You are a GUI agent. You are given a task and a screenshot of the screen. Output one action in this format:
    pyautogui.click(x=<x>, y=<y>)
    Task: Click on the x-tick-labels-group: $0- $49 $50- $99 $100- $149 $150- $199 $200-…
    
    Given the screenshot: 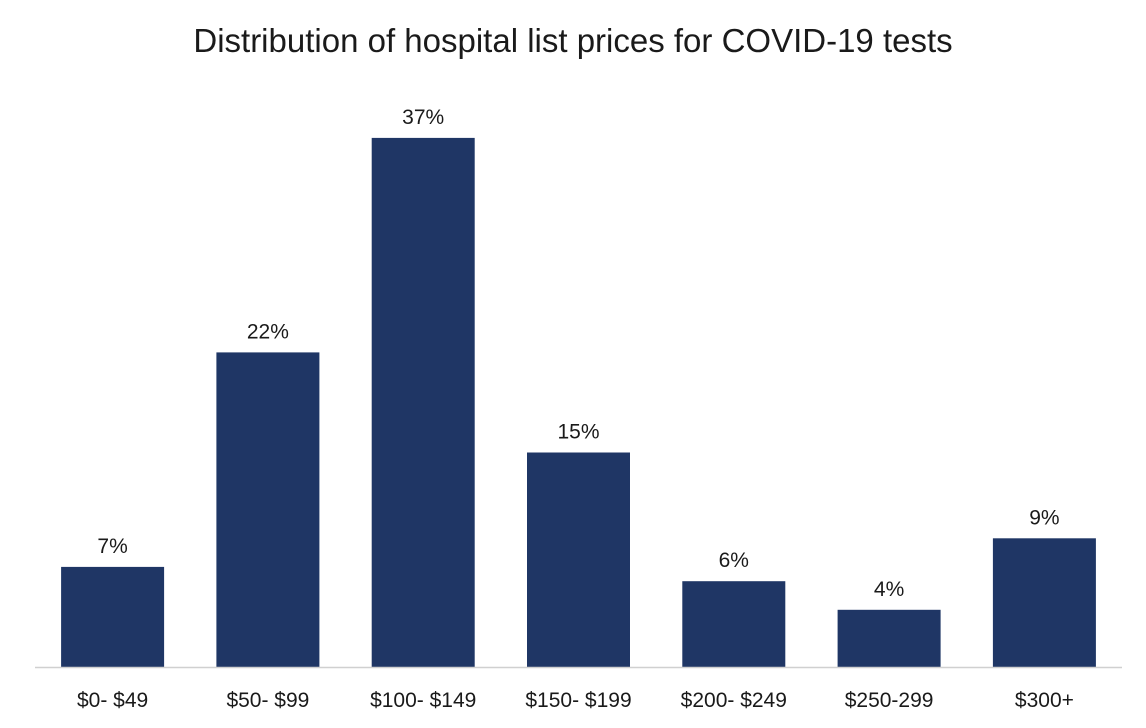 What is the action you would take?
    pyautogui.click(x=575, y=700)
    